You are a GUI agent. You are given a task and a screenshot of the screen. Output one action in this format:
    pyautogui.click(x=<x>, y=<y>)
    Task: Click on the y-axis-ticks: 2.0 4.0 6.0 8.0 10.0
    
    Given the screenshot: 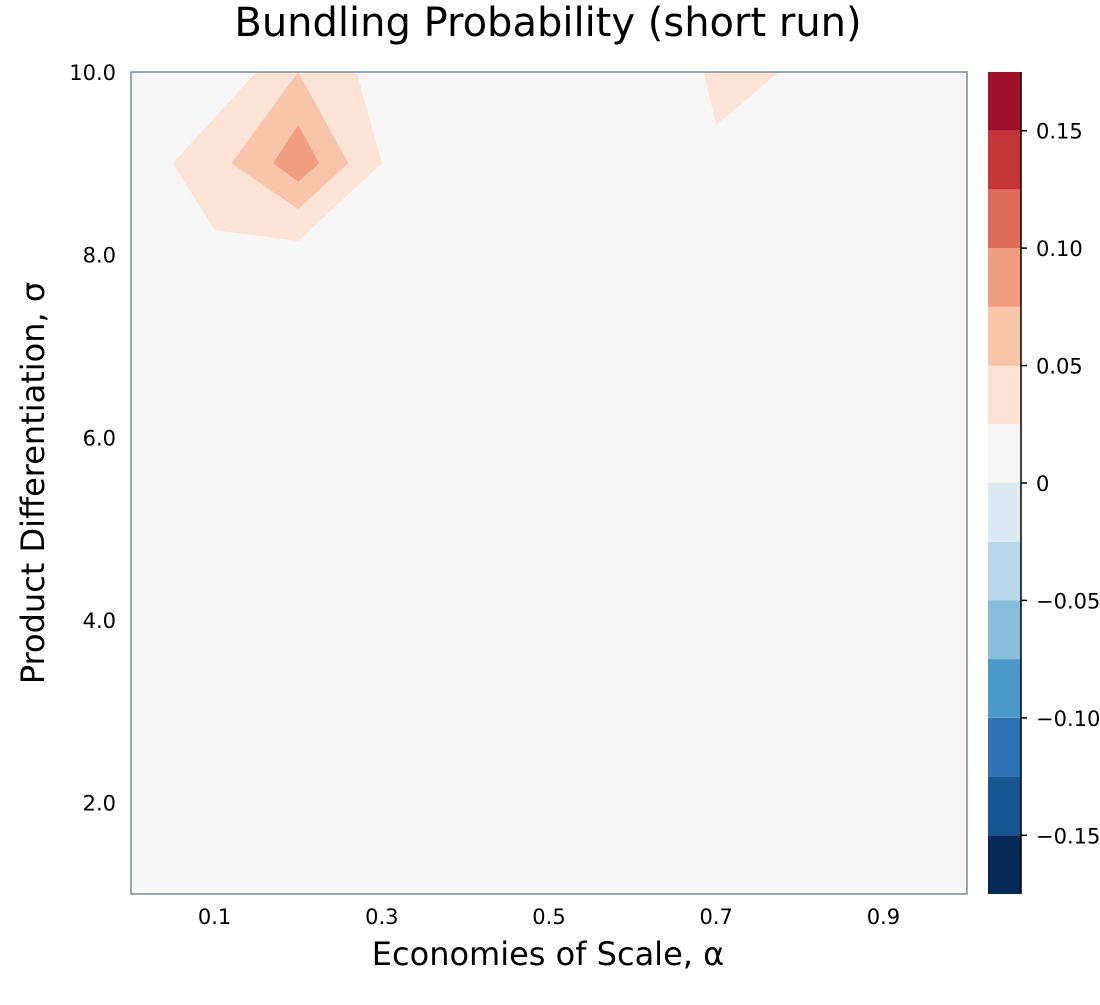 What is the action you would take?
    pyautogui.click(x=92, y=438)
    